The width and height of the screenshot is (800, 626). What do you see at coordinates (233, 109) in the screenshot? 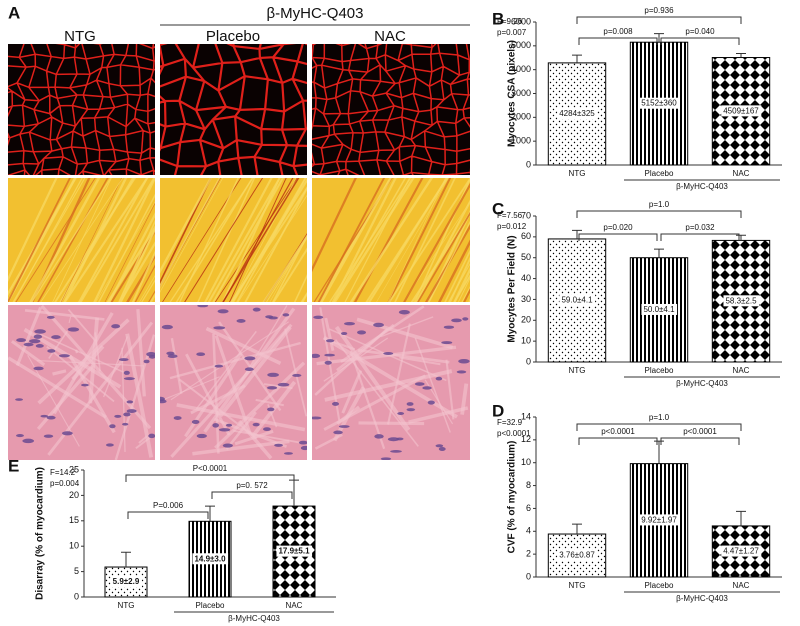
I see `membrane` at bounding box center [233, 109].